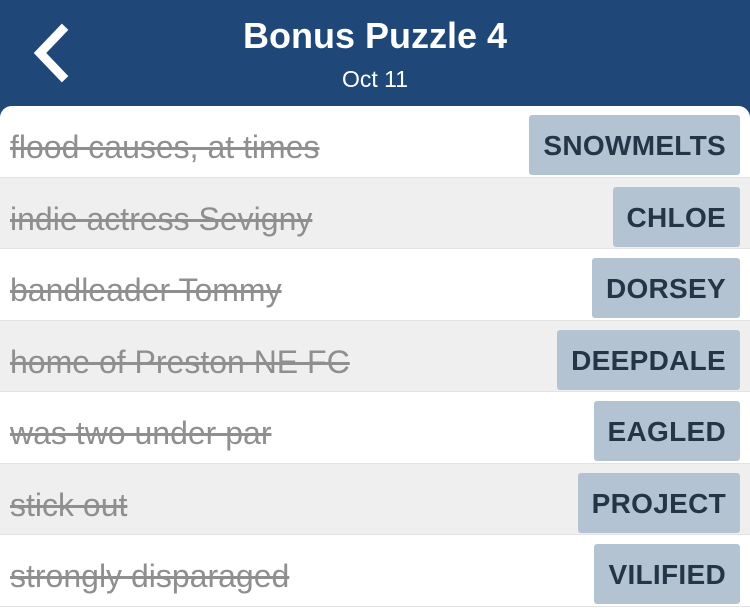  What do you see at coordinates (666, 431) in the screenshot?
I see `answer-button: EAGLED` at bounding box center [666, 431].